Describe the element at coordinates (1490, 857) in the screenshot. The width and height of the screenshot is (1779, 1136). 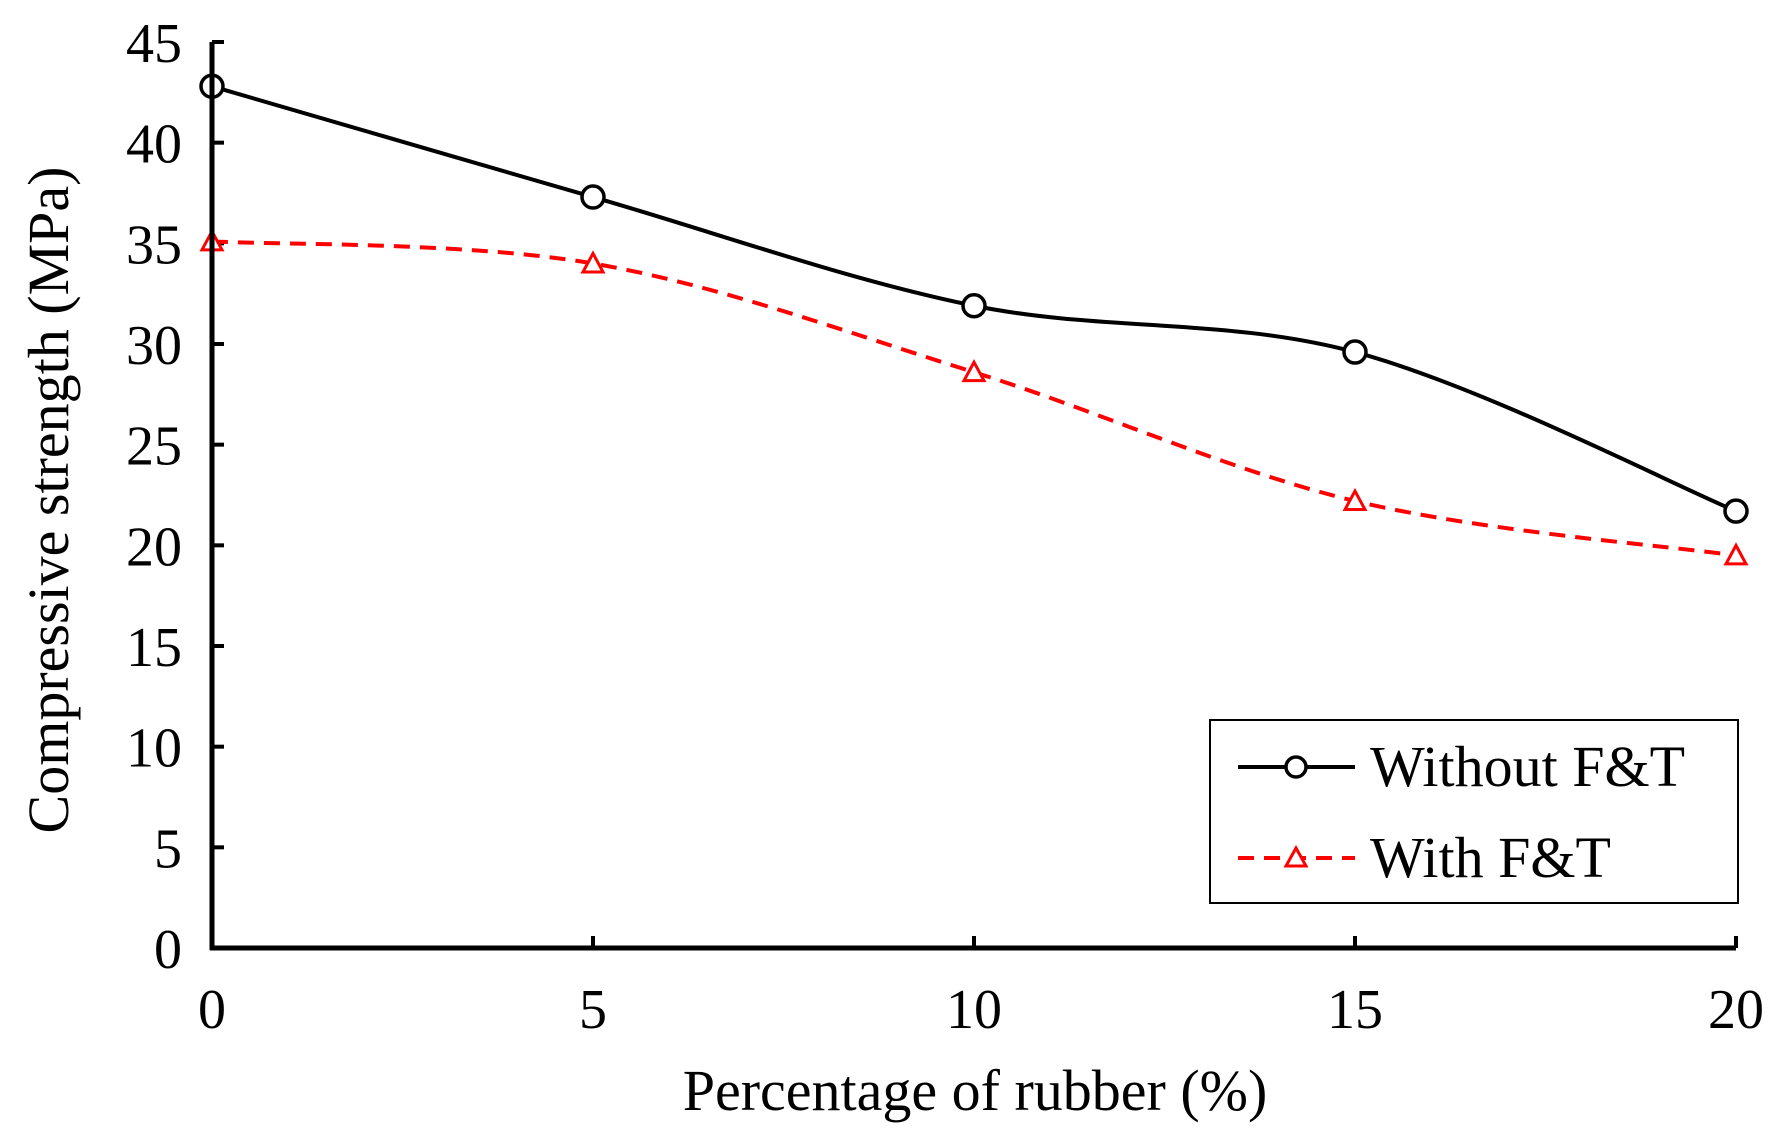
I see `legend-label-with-ft: With F&T` at that location.